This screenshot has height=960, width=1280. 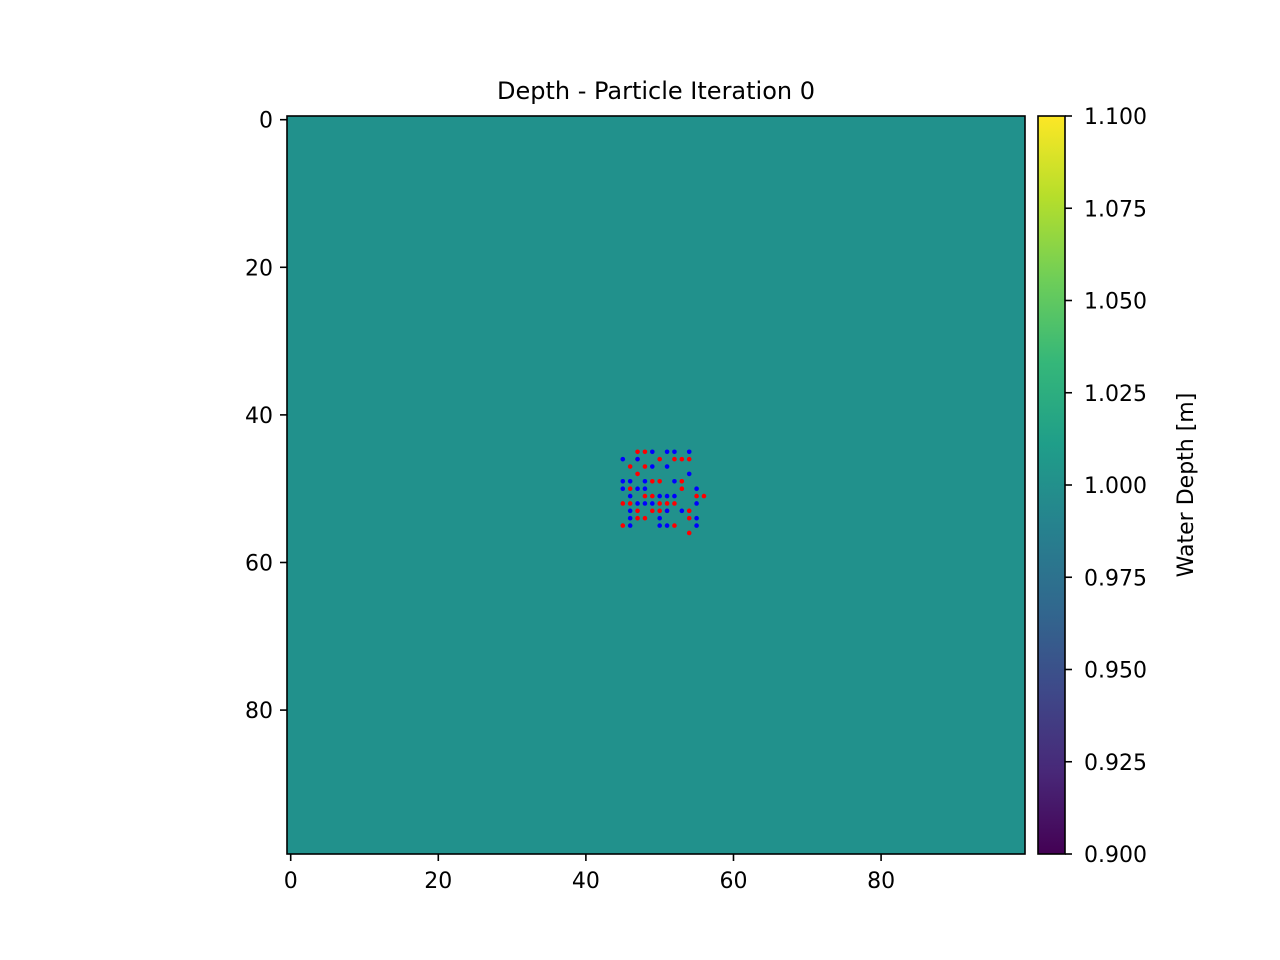 What do you see at coordinates (259, 268) in the screenshot?
I see `y-tick-label: 20` at bounding box center [259, 268].